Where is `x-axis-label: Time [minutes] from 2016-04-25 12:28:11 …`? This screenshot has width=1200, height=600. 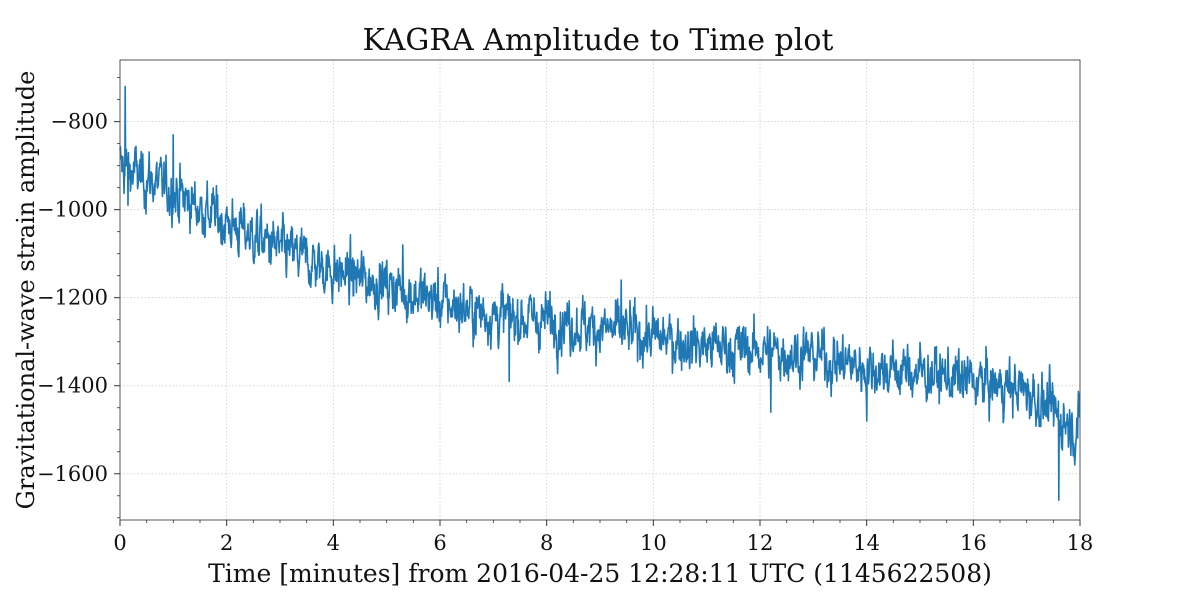 x-axis-label: Time [minutes] from 2016-04-25 12:28:11 … is located at coordinates (600, 573).